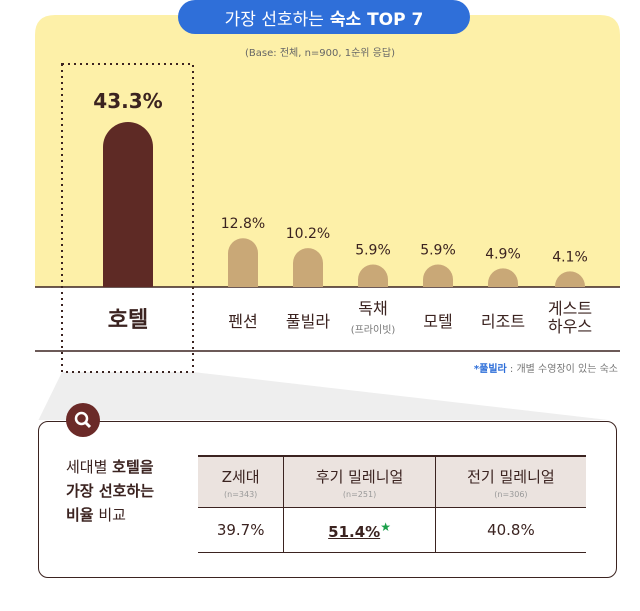 This screenshot has height=611, width=640. I want to click on value-label: 12.8%, so click(243, 224).